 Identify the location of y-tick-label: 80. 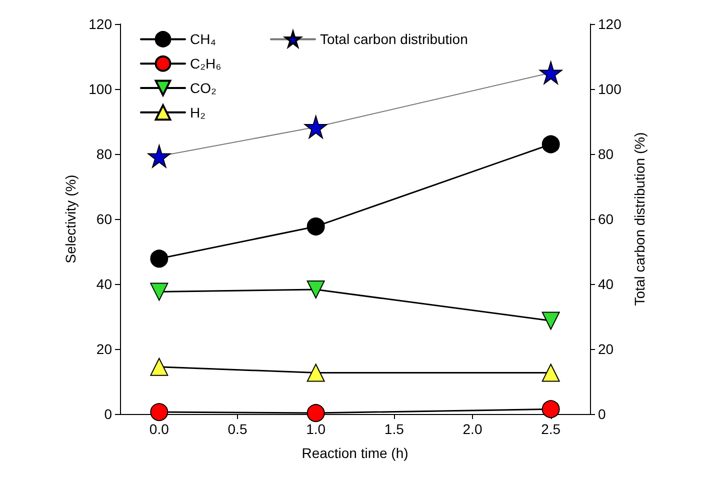
(104, 154).